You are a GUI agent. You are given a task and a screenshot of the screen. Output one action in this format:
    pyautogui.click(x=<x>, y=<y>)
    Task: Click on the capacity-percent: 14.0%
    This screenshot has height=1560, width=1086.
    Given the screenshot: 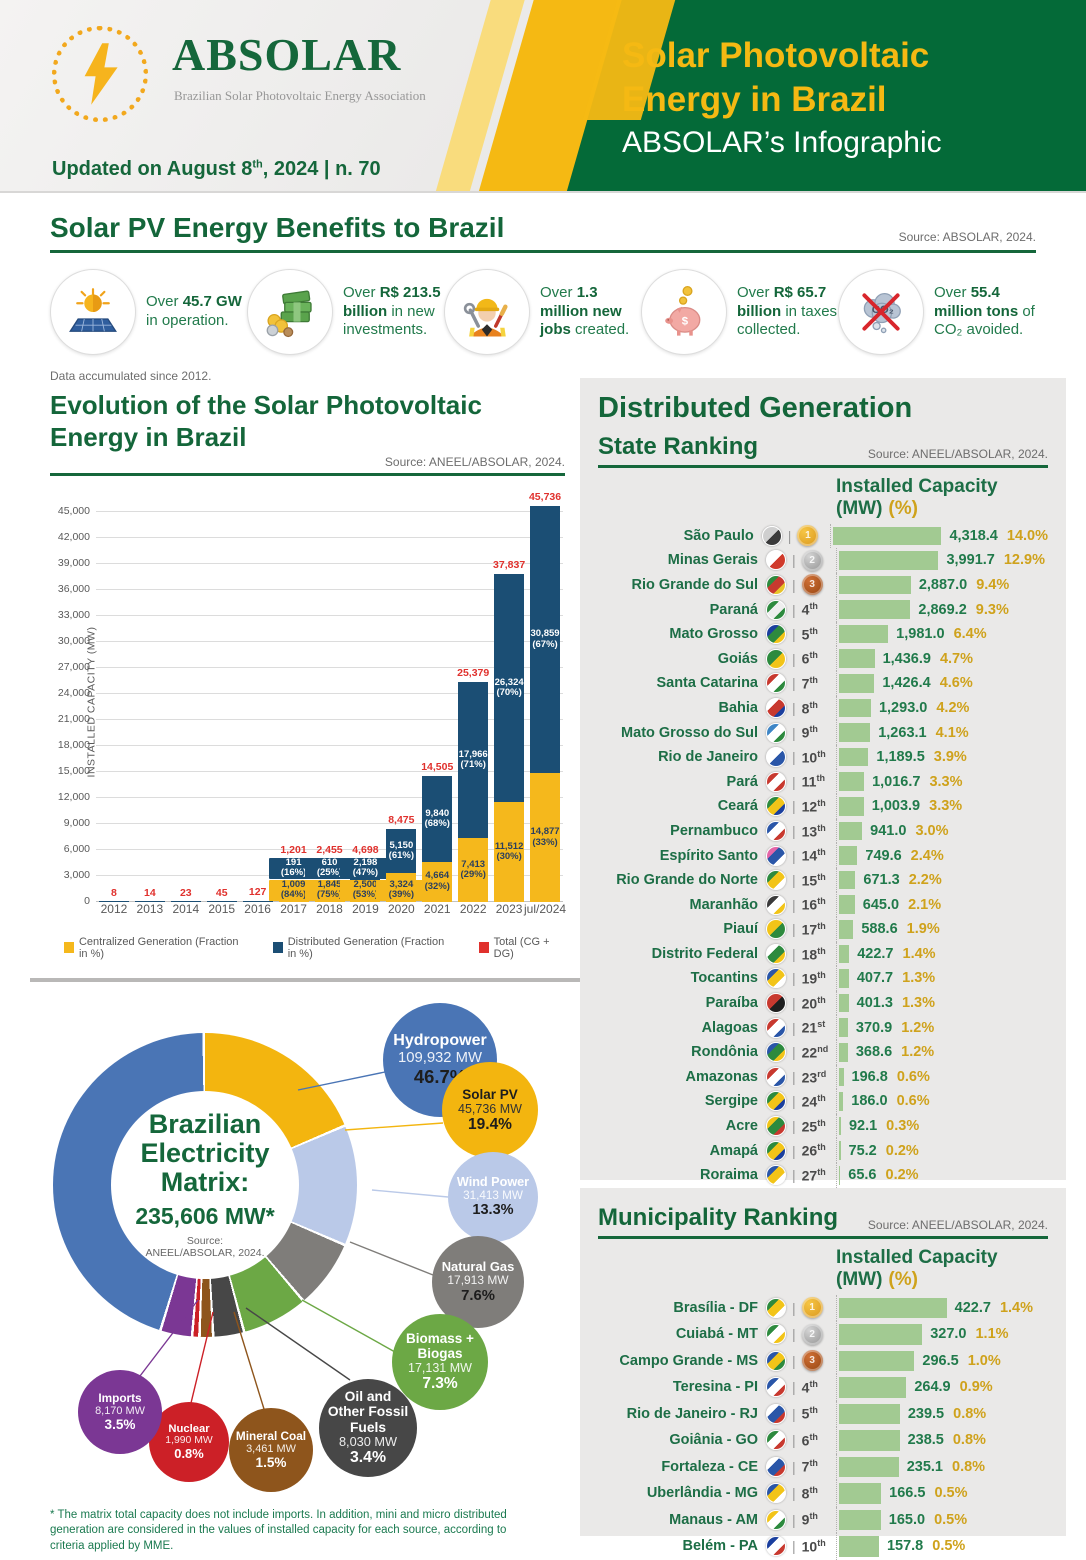 What is the action you would take?
    pyautogui.click(x=1027, y=535)
    